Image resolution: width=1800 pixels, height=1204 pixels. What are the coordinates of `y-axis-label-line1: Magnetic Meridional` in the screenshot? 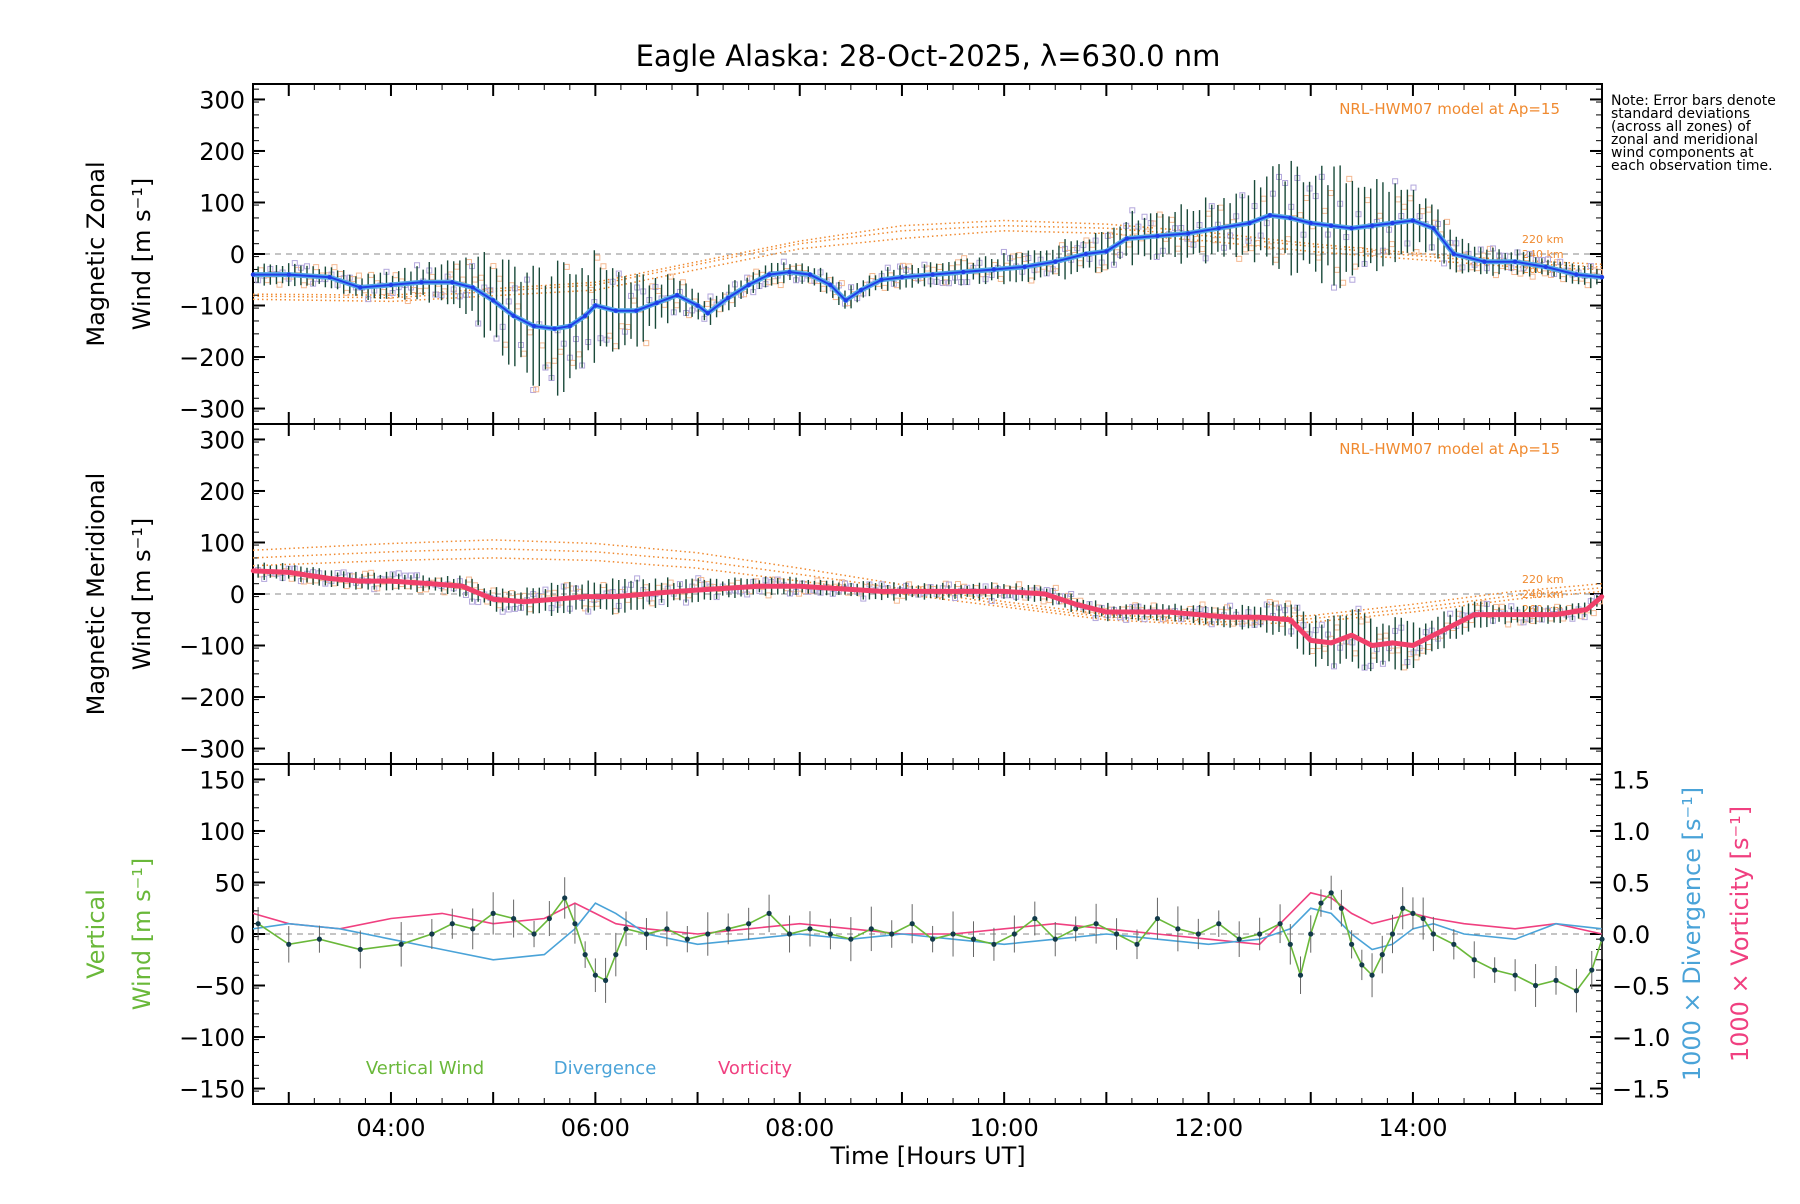 It's located at (96, 594).